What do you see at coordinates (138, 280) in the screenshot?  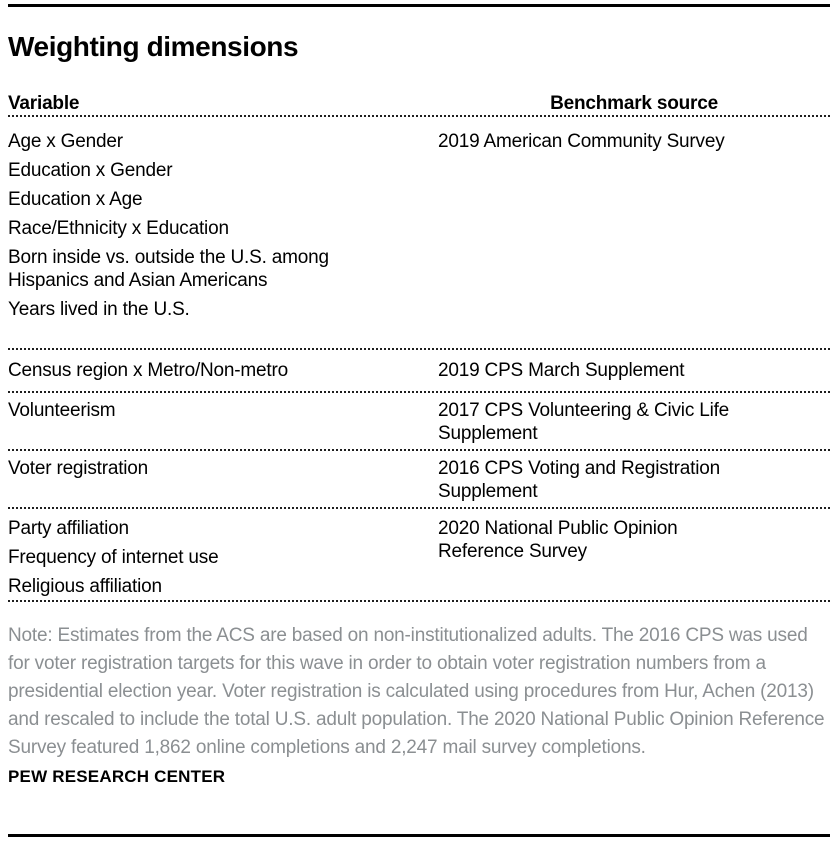 I see `variable-text: Hispanics and Asian Americans` at bounding box center [138, 280].